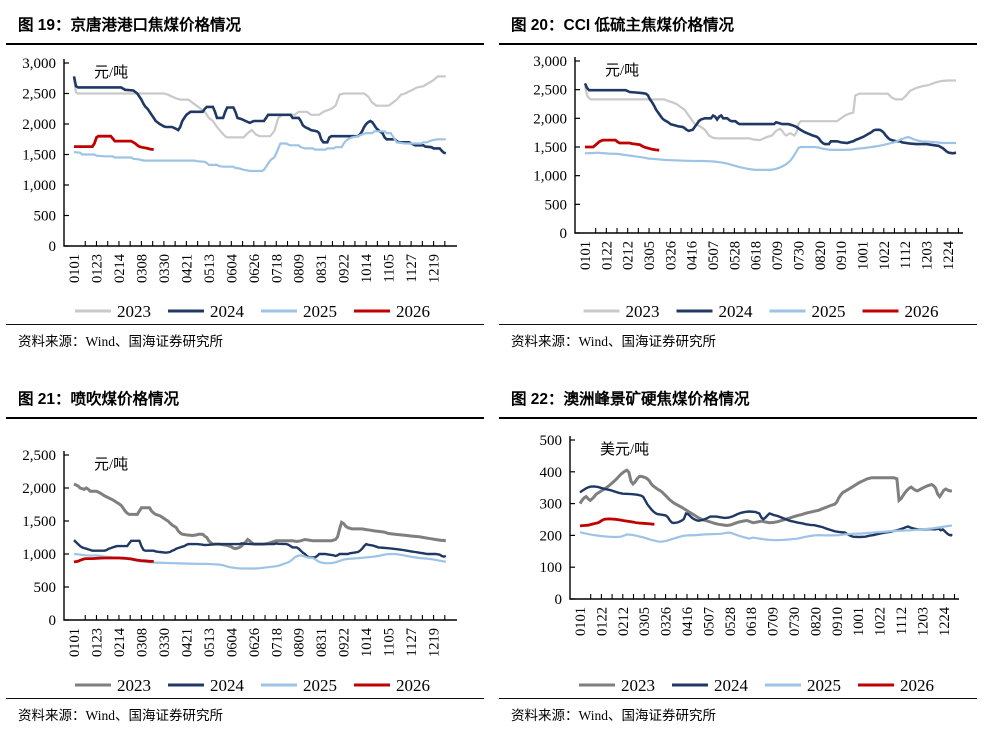 Image resolution: width=986 pixels, height=748 pixels. I want to click on x-tick-label: 0709, so click(778, 255).